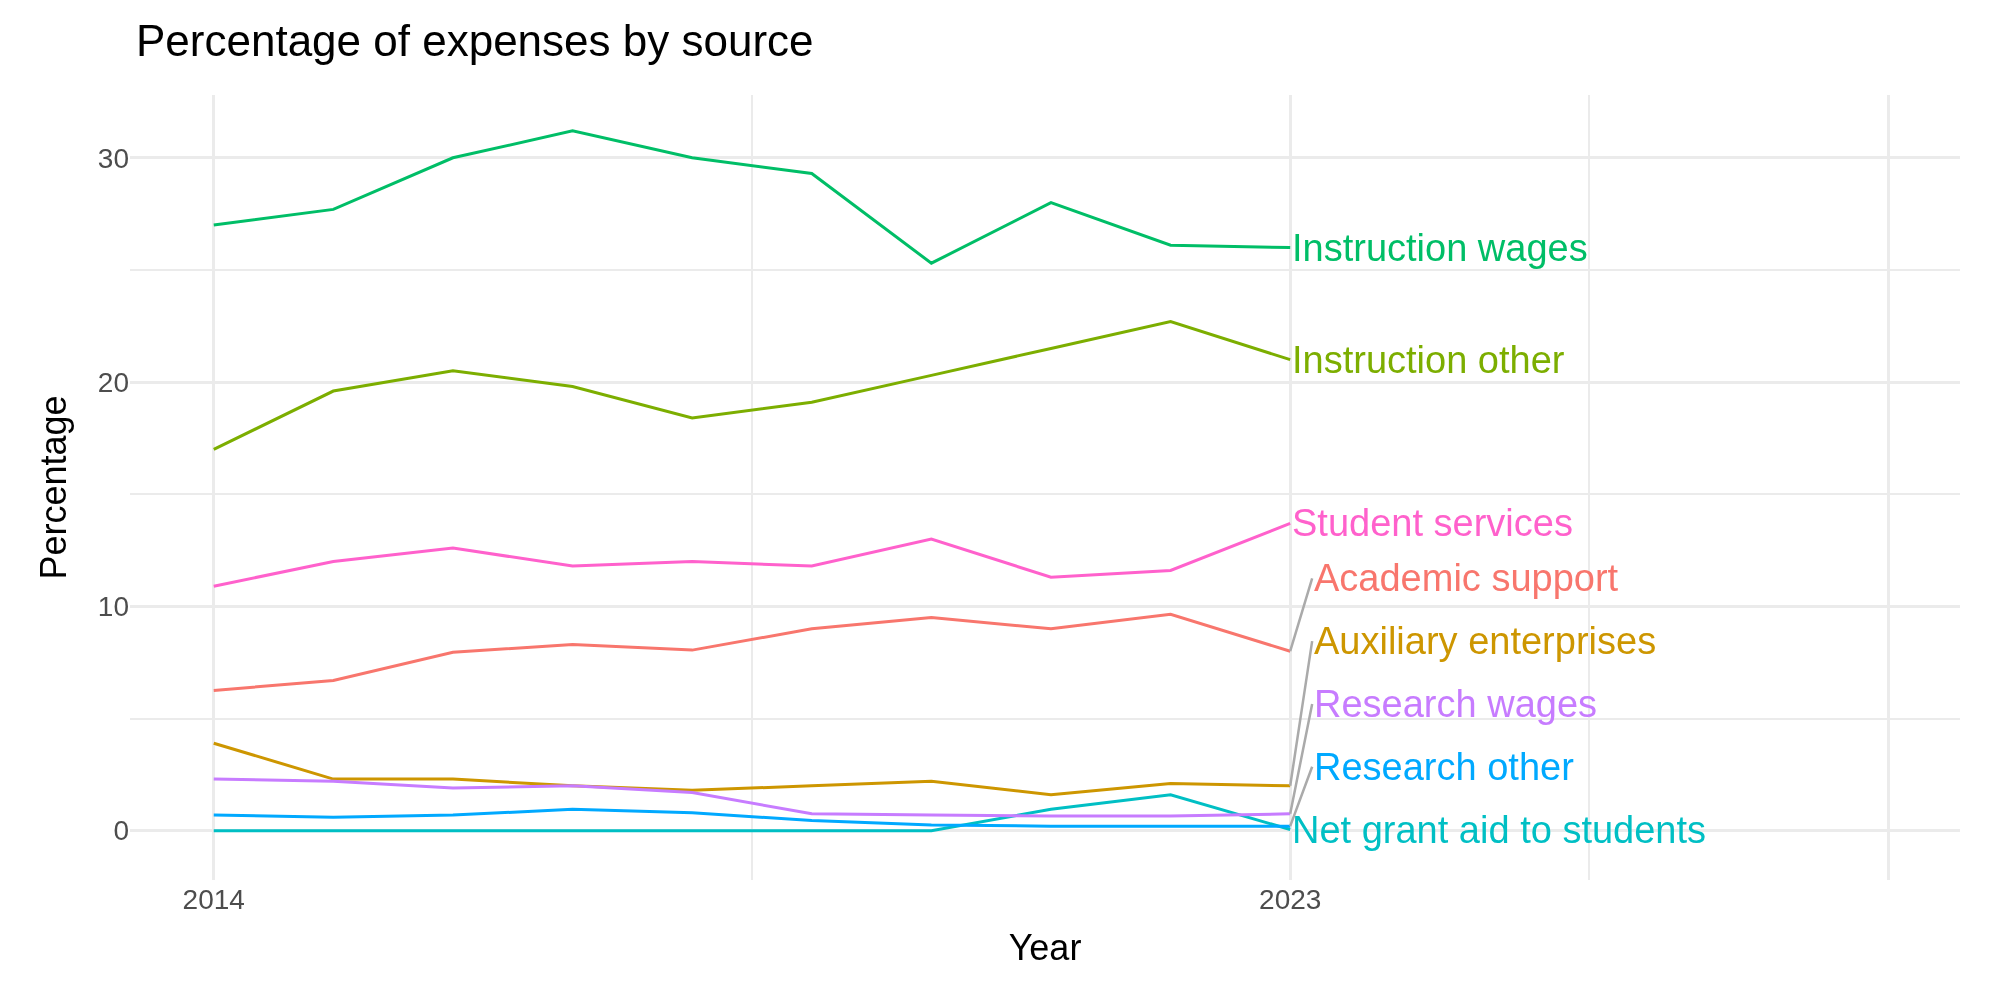  Describe the element at coordinates (213, 899) in the screenshot. I see `x-tick-label: 2014` at that location.